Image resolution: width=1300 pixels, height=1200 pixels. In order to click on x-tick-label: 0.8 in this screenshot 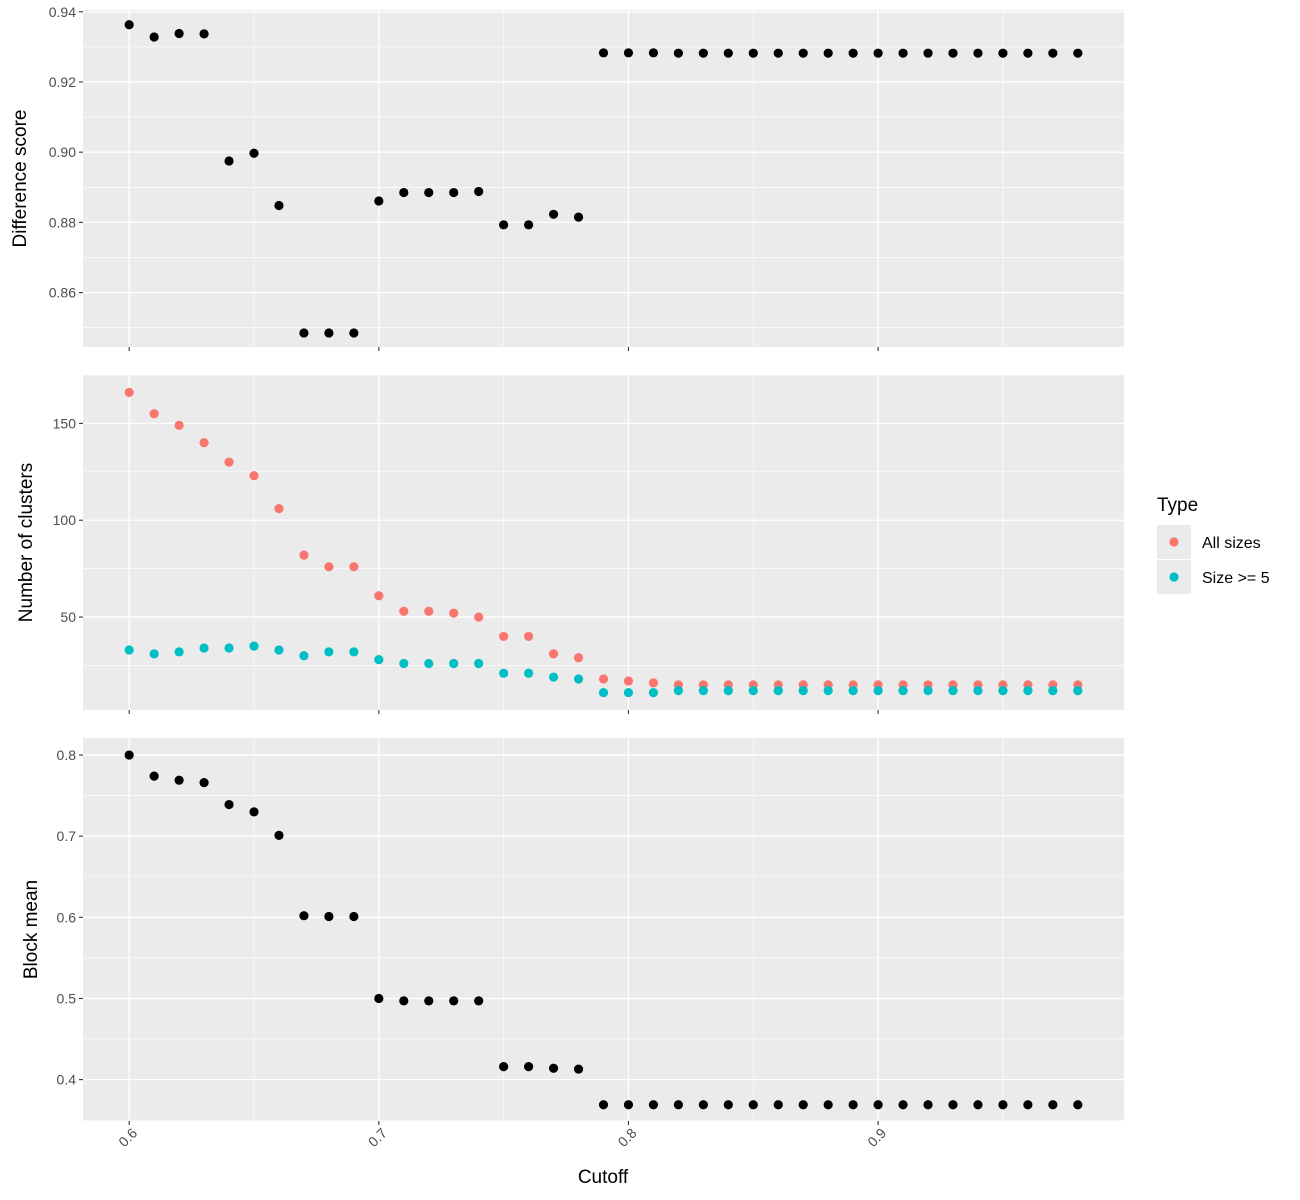, I will do `click(627, 1137)`.